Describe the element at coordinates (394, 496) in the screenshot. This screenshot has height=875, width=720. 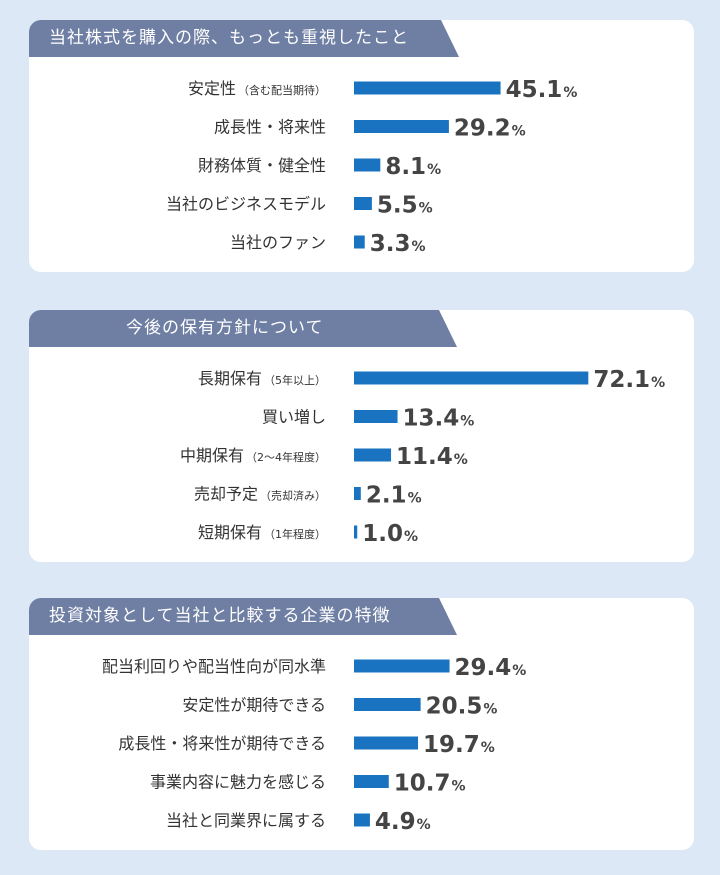
I see `value-label: 2.1%` at that location.